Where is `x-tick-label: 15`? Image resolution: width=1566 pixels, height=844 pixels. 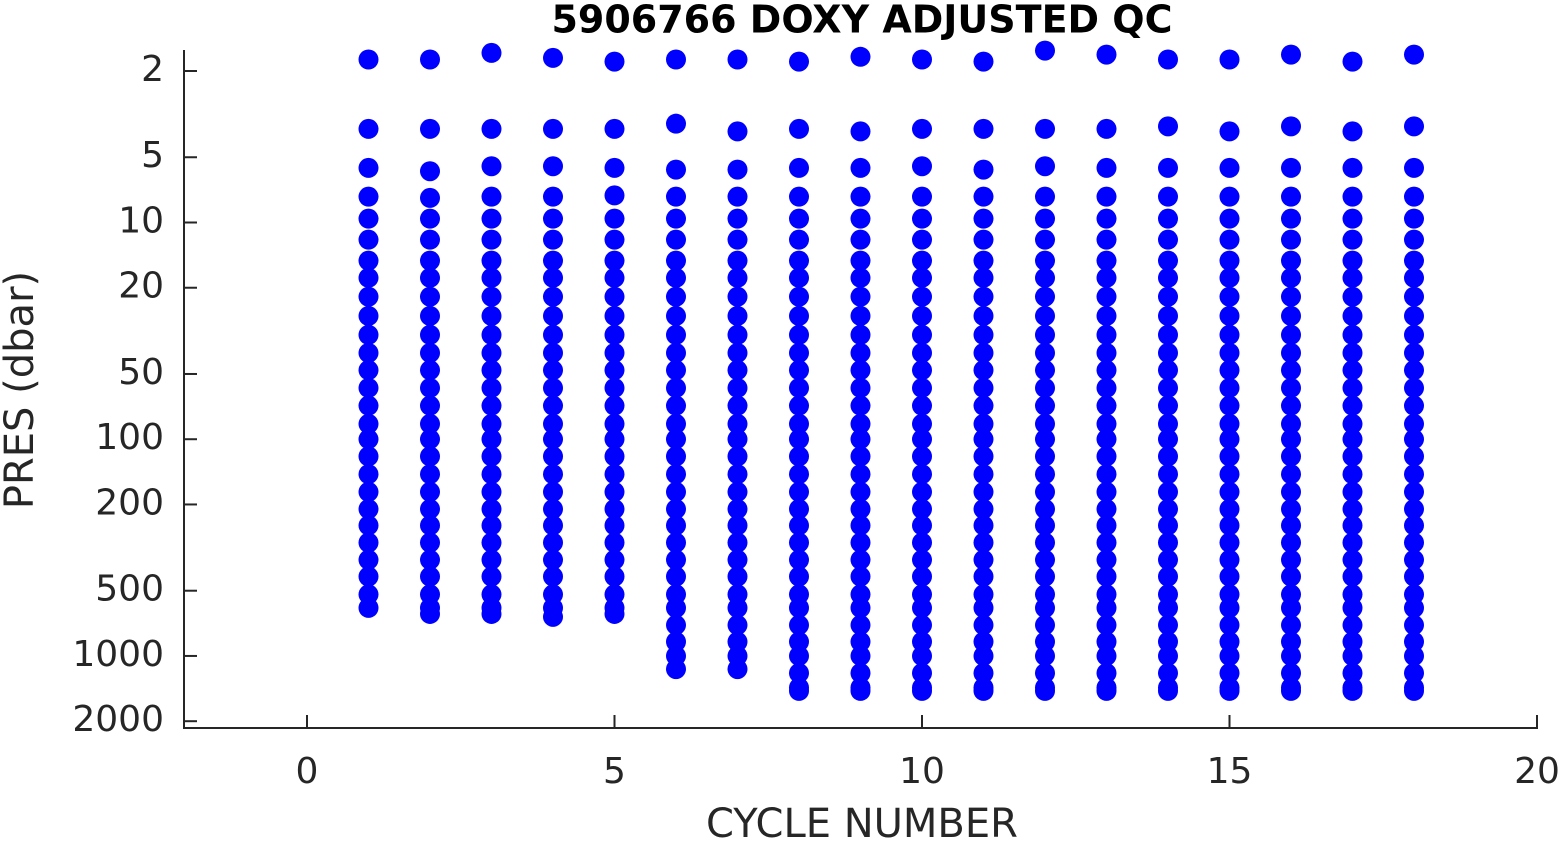 x-tick-label: 15 is located at coordinates (1230, 771).